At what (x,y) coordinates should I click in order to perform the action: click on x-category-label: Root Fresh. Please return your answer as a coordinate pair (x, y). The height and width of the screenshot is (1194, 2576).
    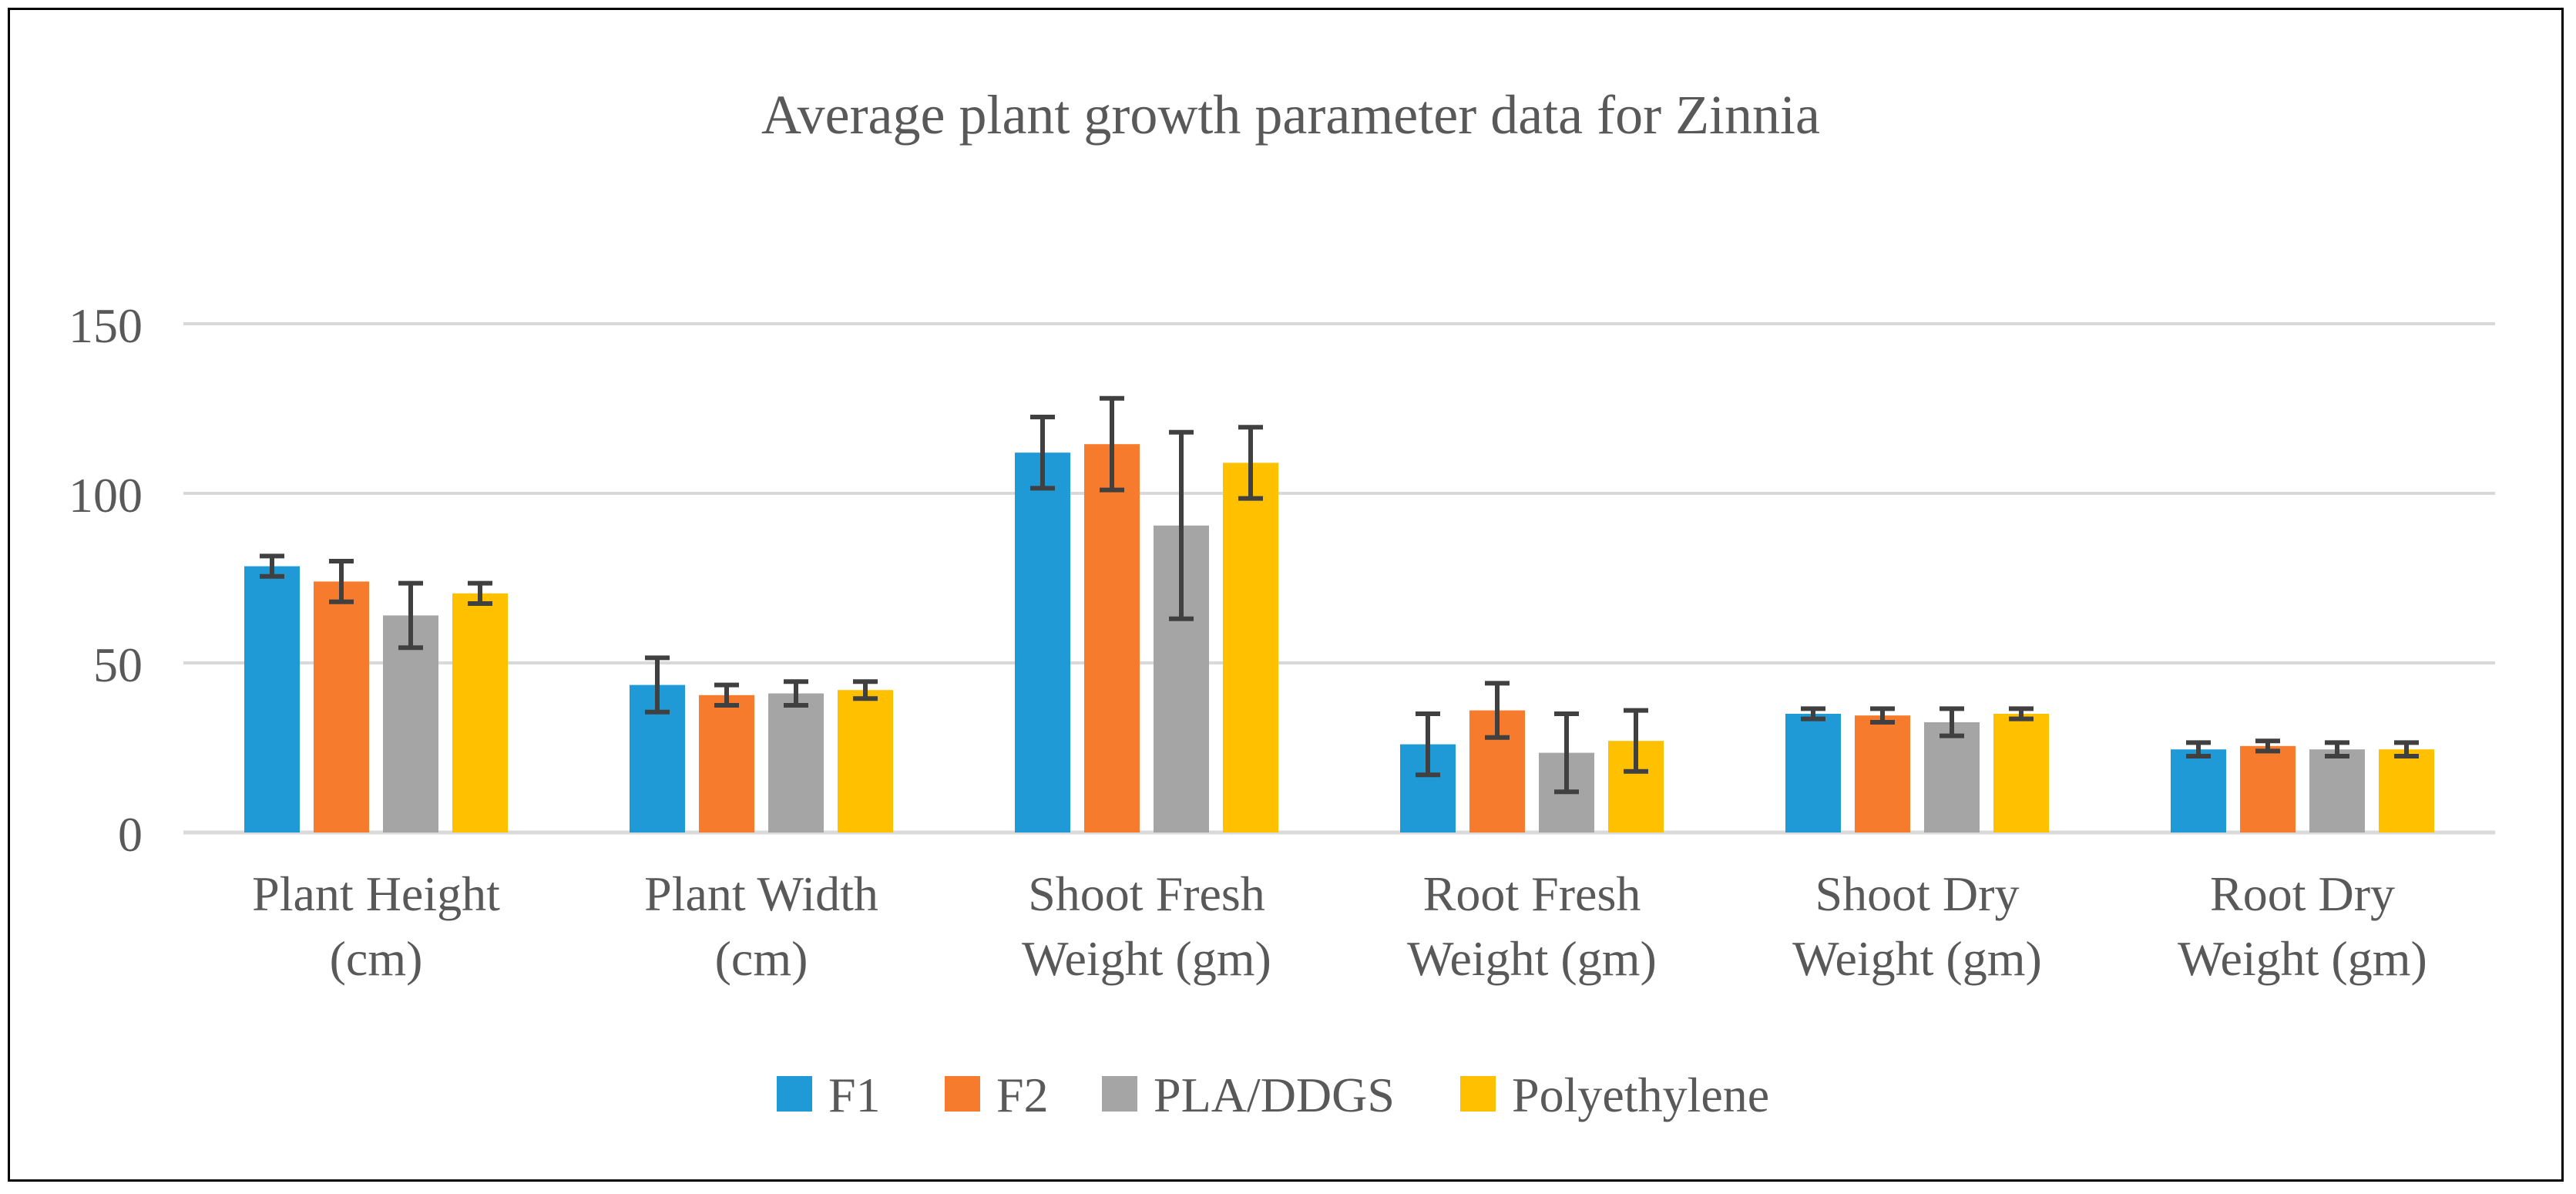
    Looking at the image, I should click on (1532, 893).